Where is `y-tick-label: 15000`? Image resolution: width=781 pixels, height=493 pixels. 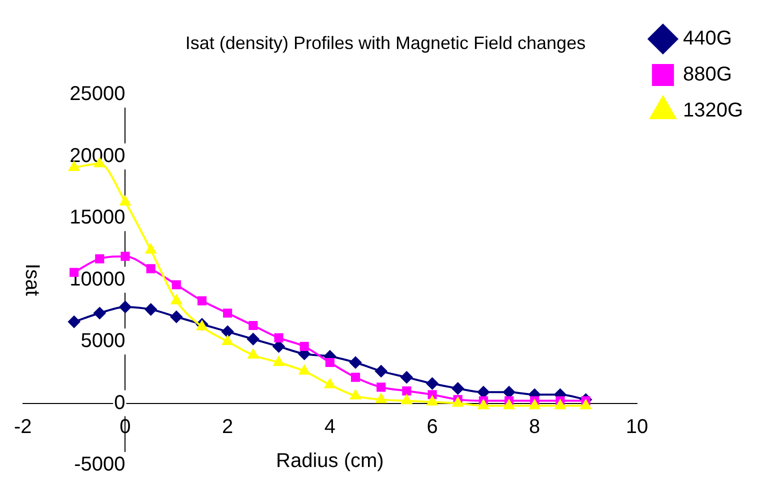 y-tick-label: 15000 is located at coordinates (98, 217).